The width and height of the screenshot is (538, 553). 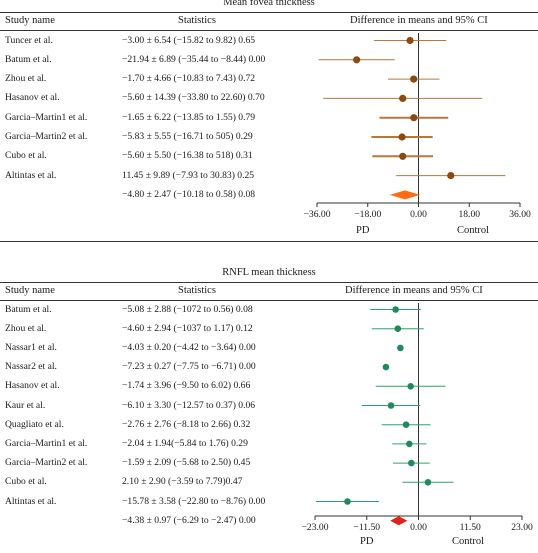 I want to click on study-stats: −15.78 ± 3.58 (−22.80 to −8.76) 0.00, so click(x=194, y=501).